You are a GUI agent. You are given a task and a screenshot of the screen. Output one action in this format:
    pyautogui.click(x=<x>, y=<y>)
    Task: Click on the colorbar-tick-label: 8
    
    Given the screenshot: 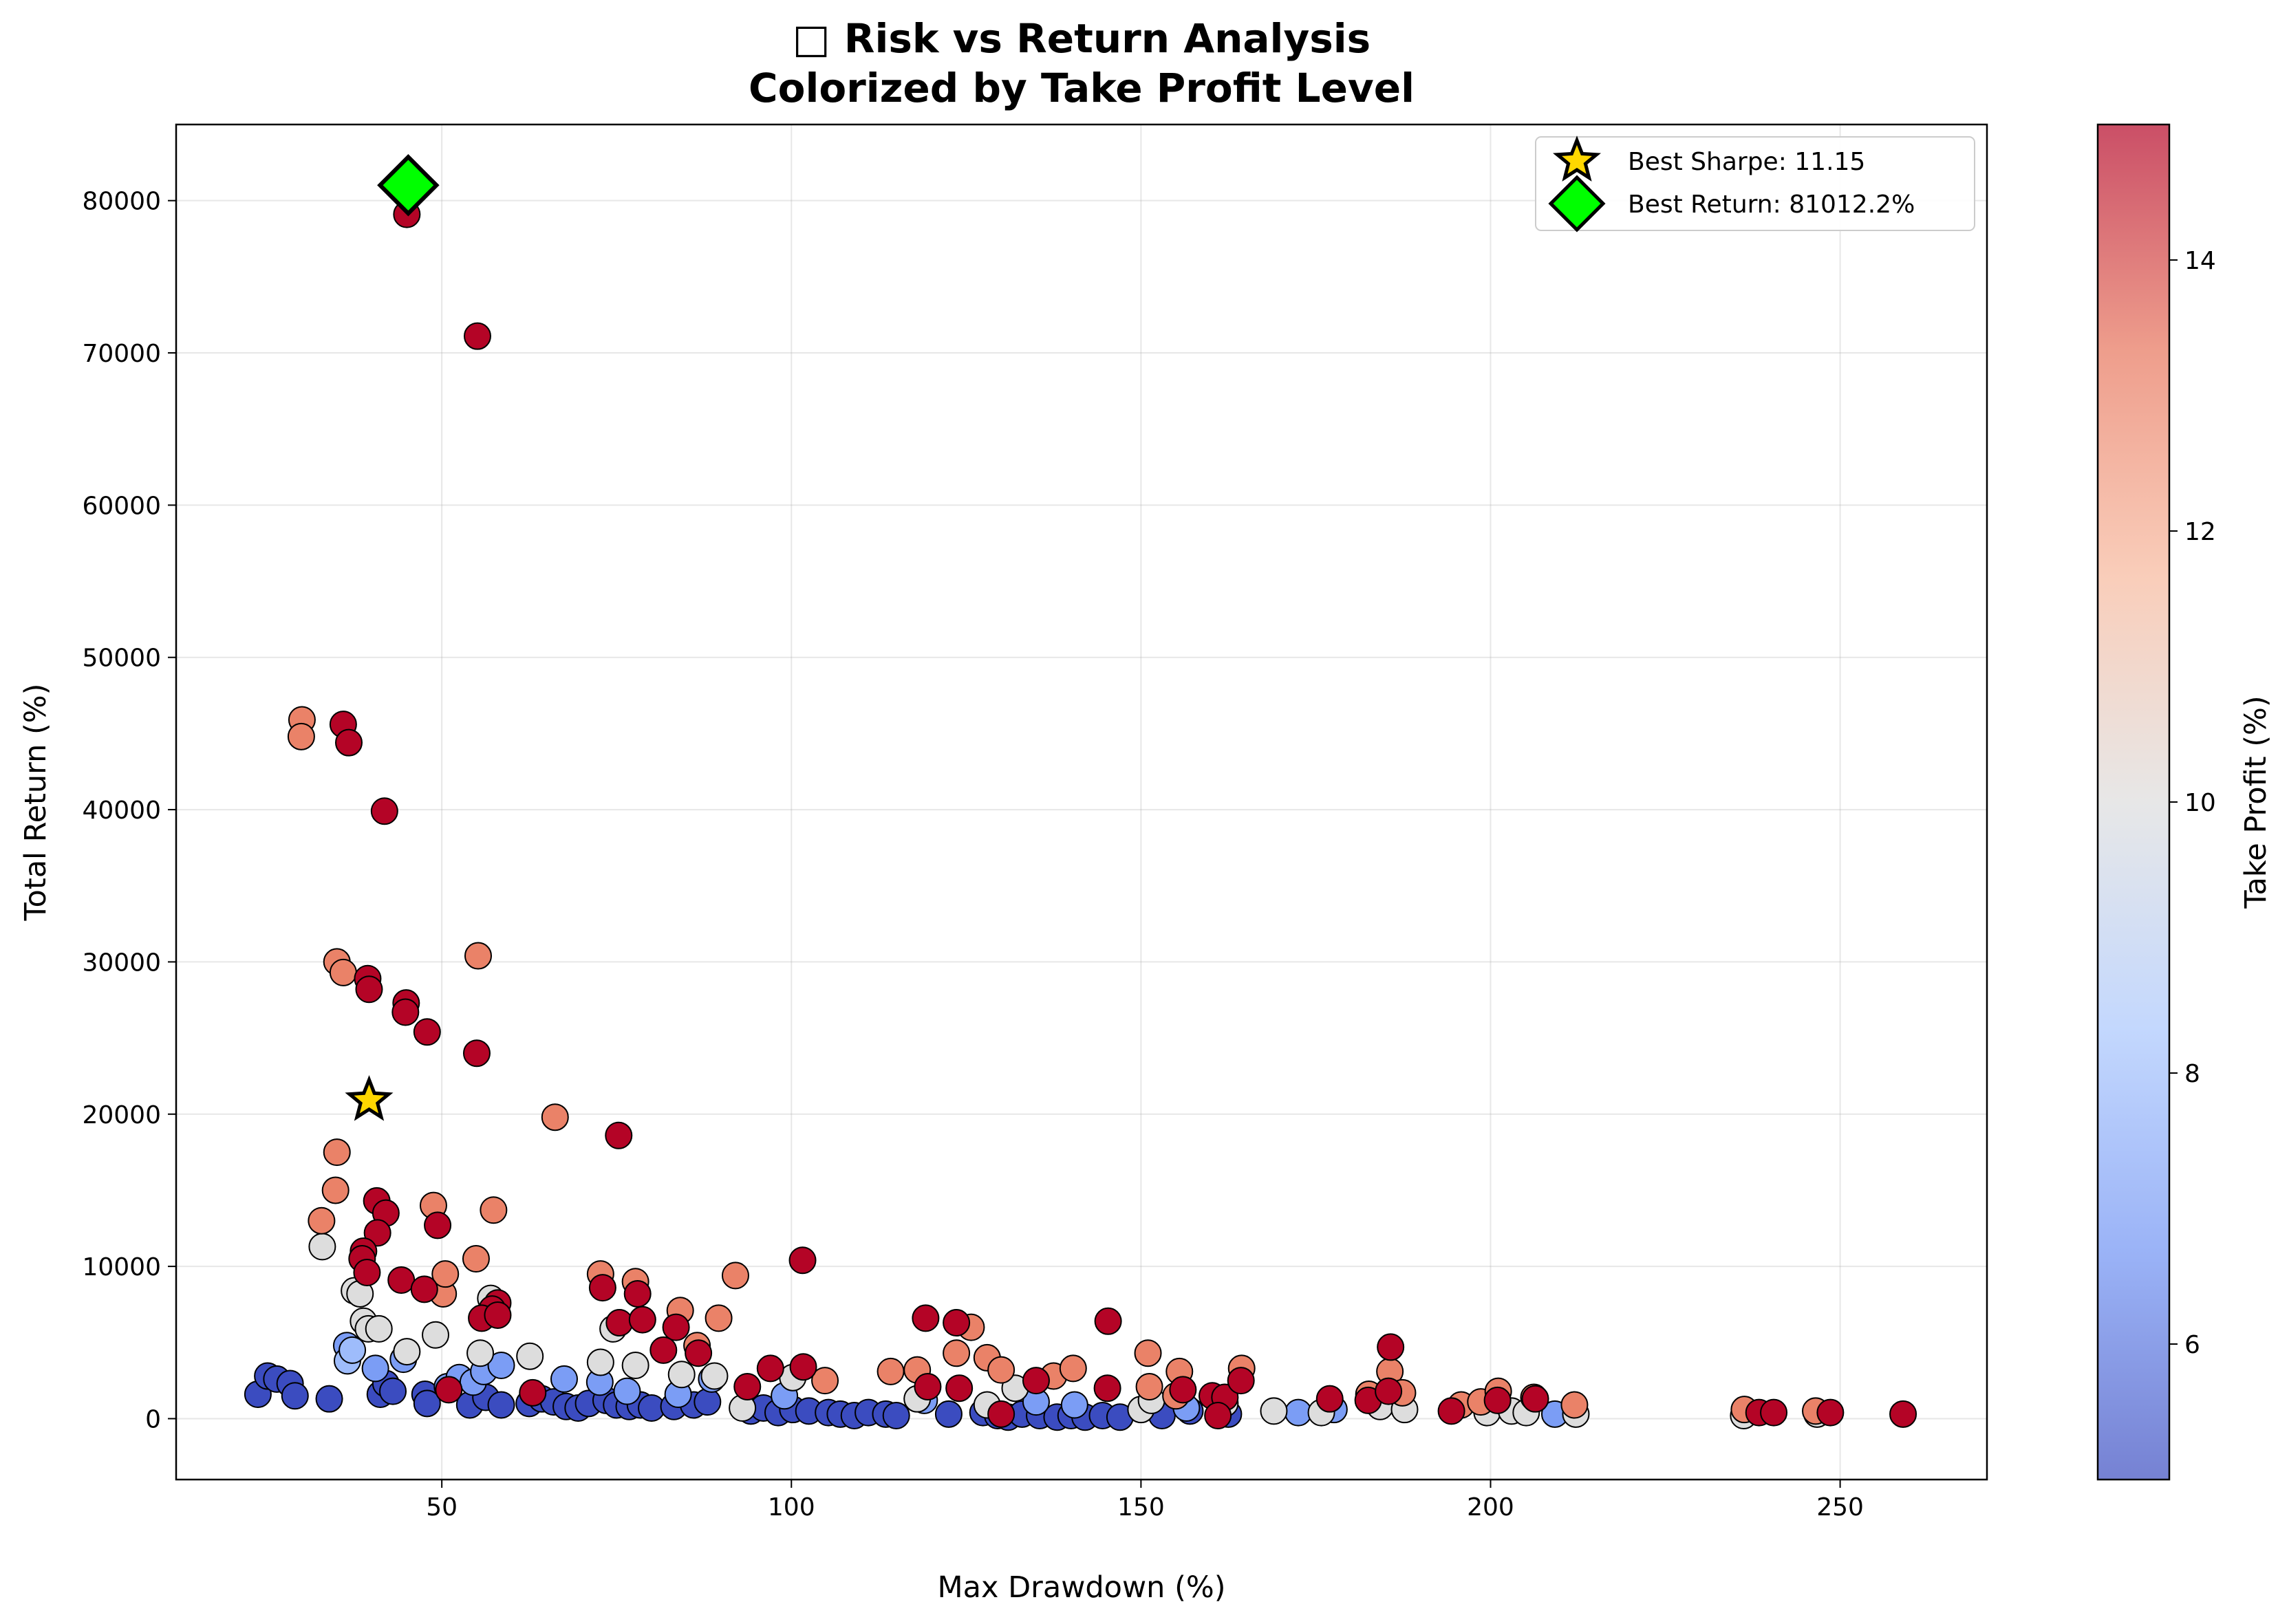 What is the action you would take?
    pyautogui.click(x=2192, y=1074)
    